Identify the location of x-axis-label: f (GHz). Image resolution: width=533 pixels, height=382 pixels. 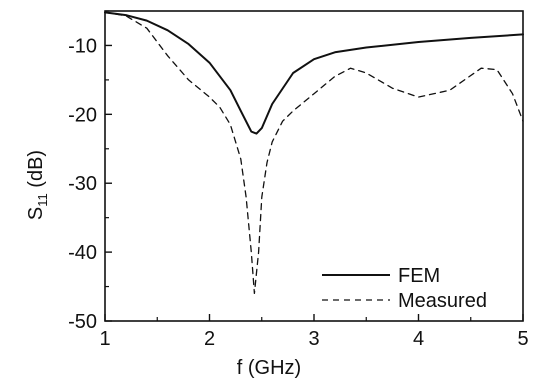
(269, 368).